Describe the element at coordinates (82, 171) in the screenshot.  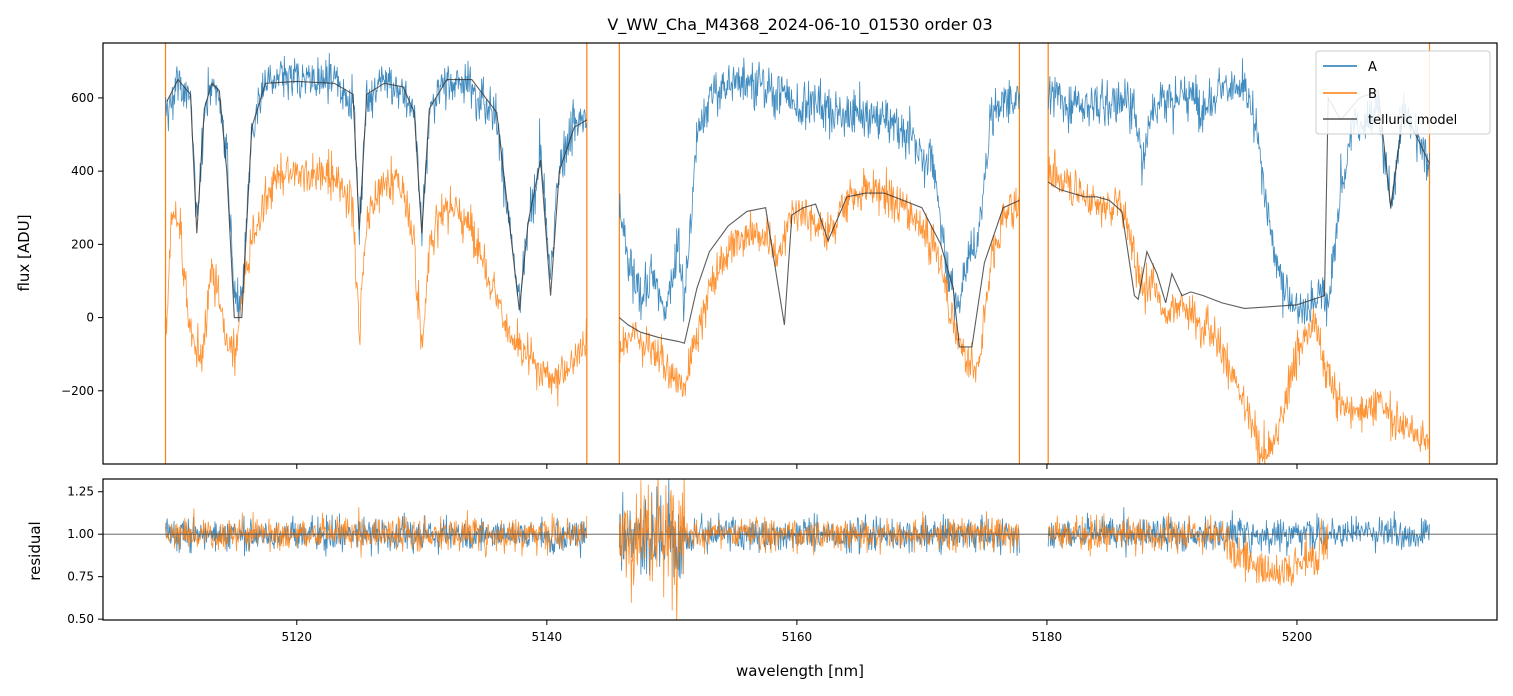
I see `top-y-tick-label: 400` at that location.